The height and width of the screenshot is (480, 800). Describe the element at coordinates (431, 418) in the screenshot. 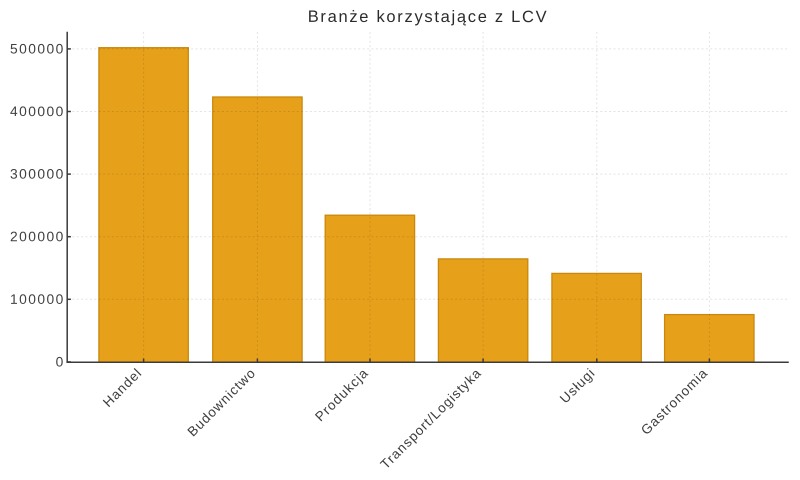

I see `svg-text: Transport/Logistyka` at that location.